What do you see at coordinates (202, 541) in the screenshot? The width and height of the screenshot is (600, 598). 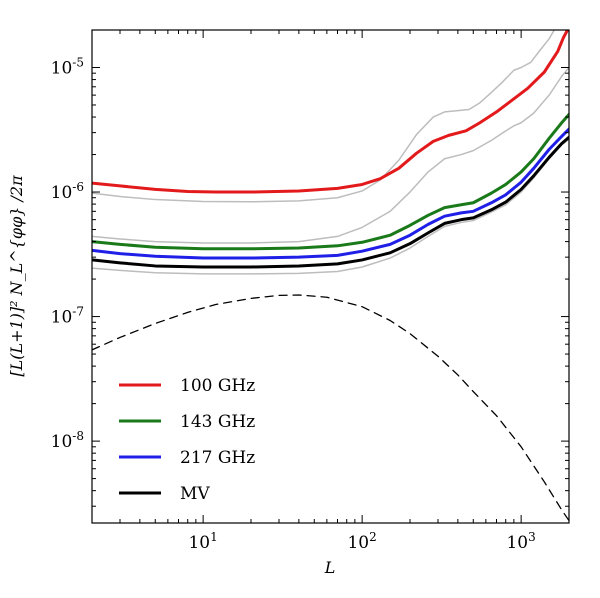 I see `x-tick-label: 10¹` at bounding box center [202, 541].